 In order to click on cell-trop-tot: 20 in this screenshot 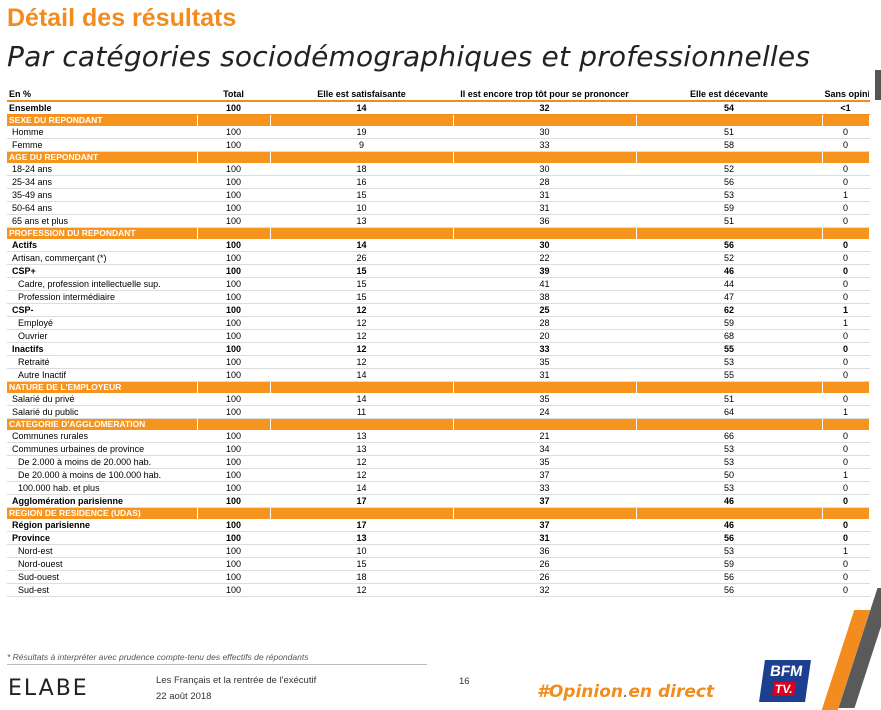, I will do `click(545, 336)`.